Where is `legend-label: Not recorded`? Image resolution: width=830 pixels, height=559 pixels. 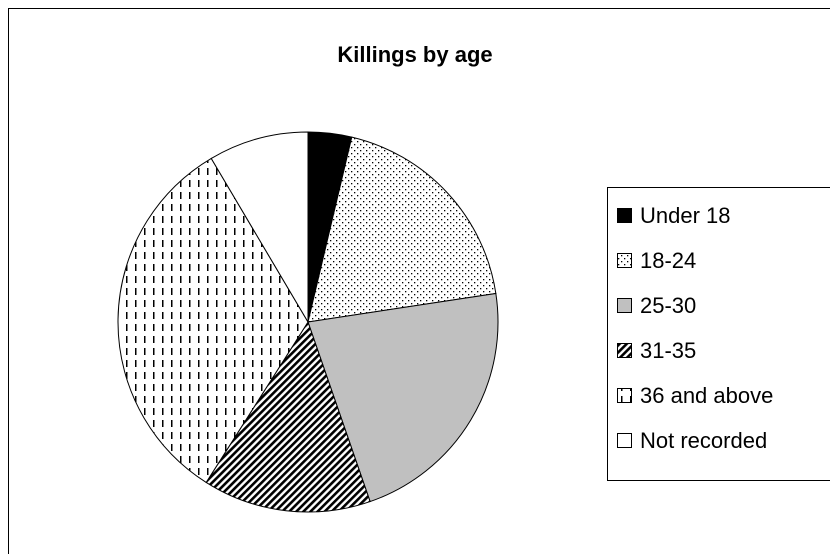 legend-label: Not recorded is located at coordinates (703, 440).